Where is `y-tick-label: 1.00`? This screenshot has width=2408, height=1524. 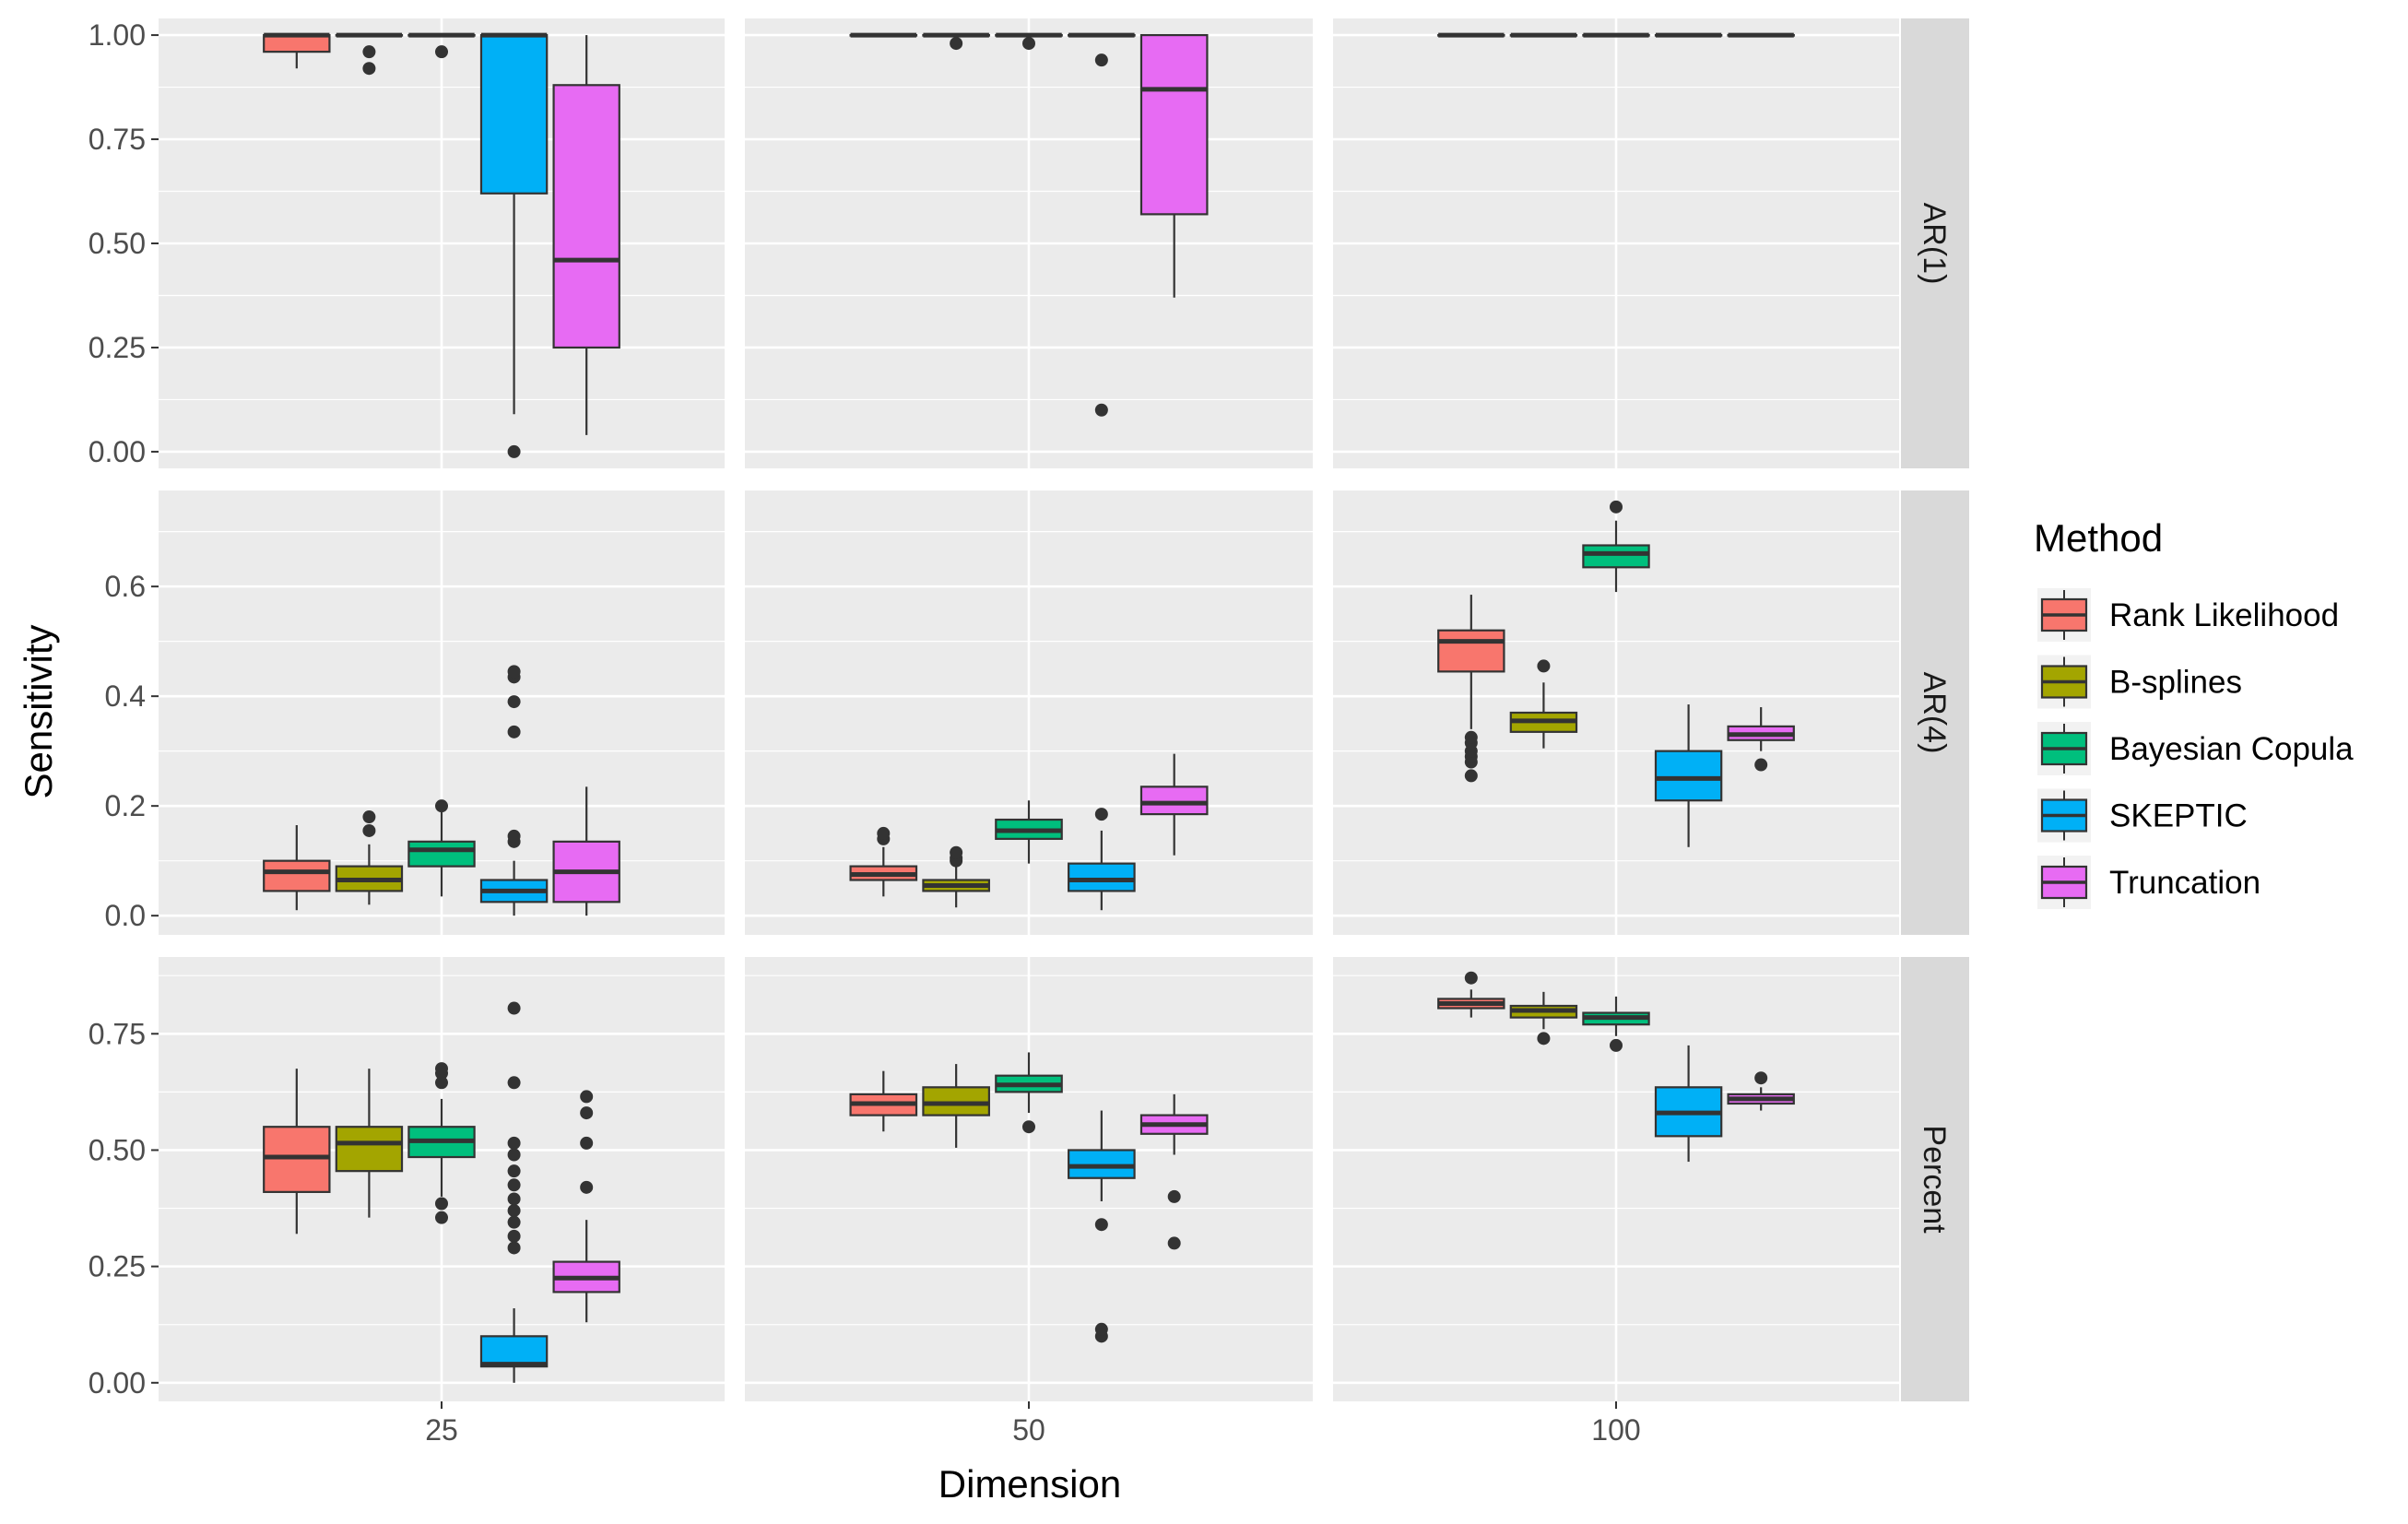 y-tick-label: 1.00 is located at coordinates (118, 35).